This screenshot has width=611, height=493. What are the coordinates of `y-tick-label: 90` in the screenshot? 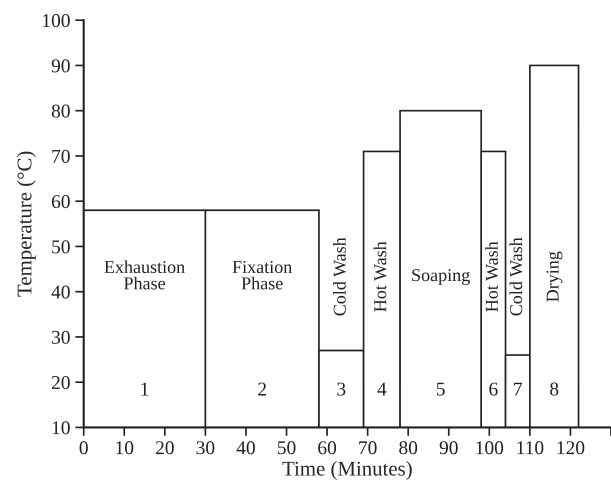 It's located at (61, 65).